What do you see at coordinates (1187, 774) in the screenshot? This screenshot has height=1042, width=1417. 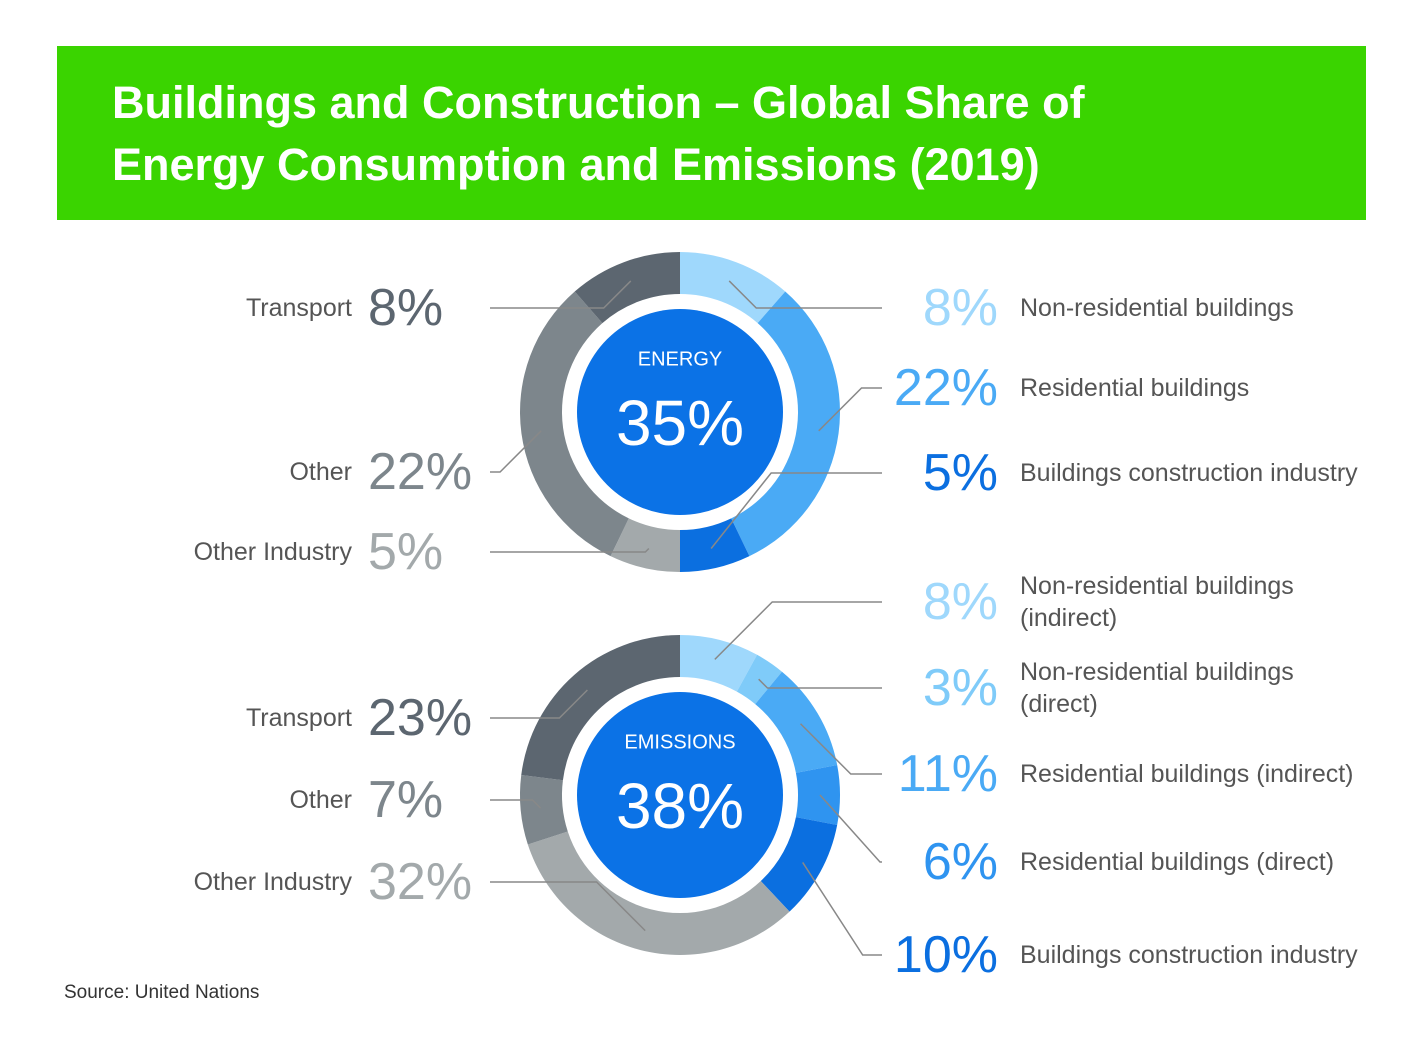 I see `category-label: Residential buildings (indirect)` at bounding box center [1187, 774].